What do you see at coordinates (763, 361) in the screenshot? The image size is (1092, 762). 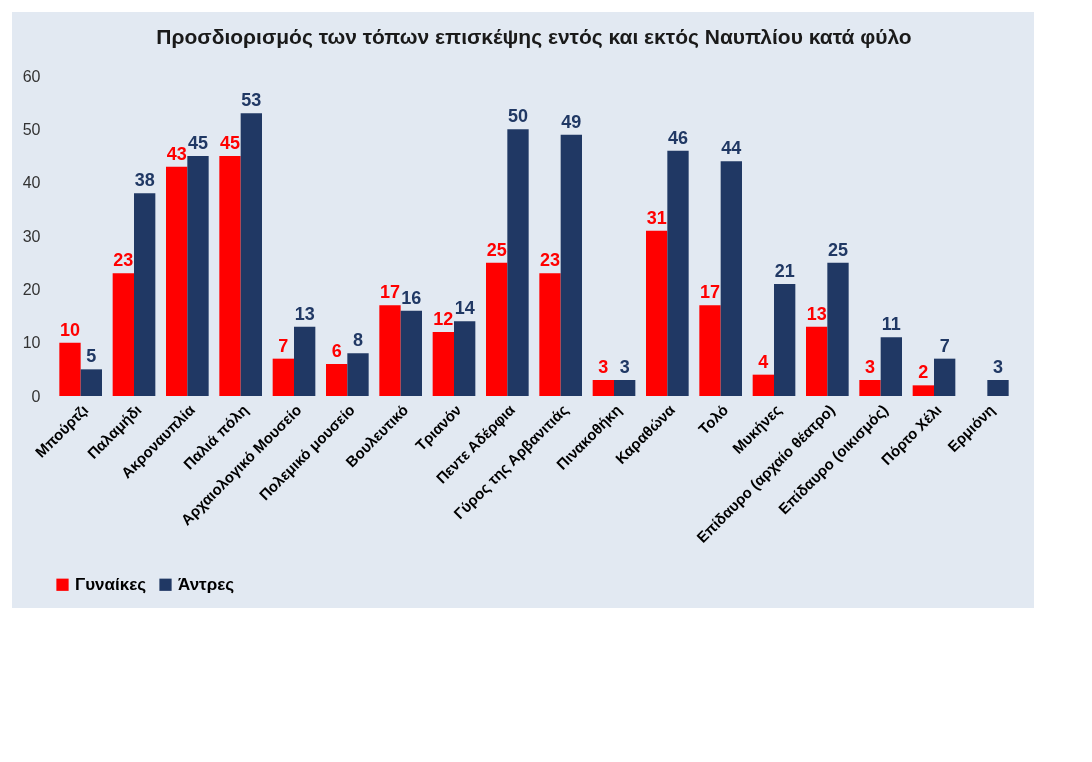 I see `data-label: 4` at bounding box center [763, 361].